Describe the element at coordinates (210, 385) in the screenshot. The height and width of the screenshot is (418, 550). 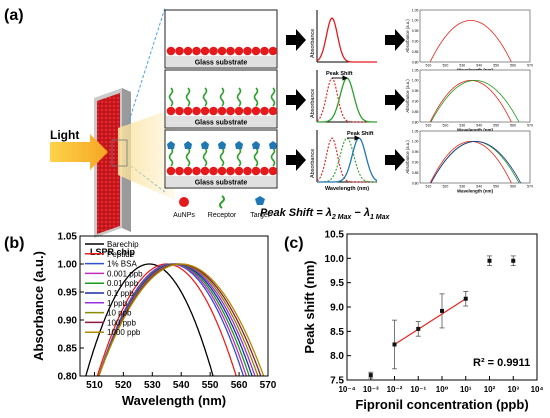
I see `xtick-label: 550` at that location.